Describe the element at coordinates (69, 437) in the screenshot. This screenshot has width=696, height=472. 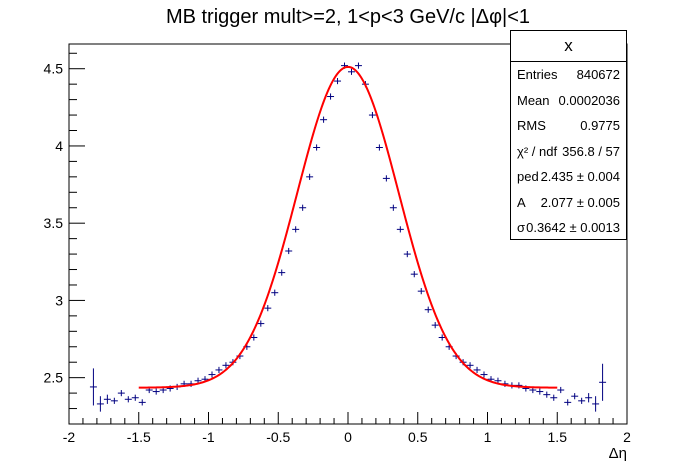
I see `x-tick-label: -2` at that location.